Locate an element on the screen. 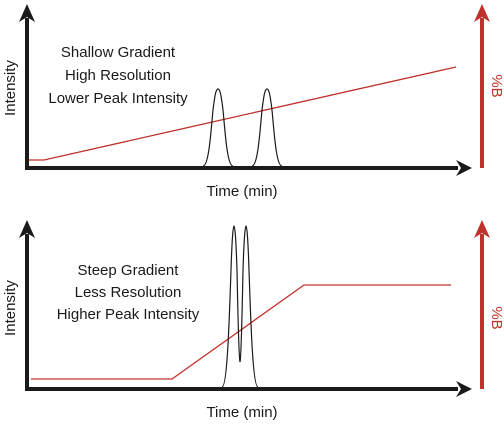  top-x-axis is located at coordinates (248, 168).